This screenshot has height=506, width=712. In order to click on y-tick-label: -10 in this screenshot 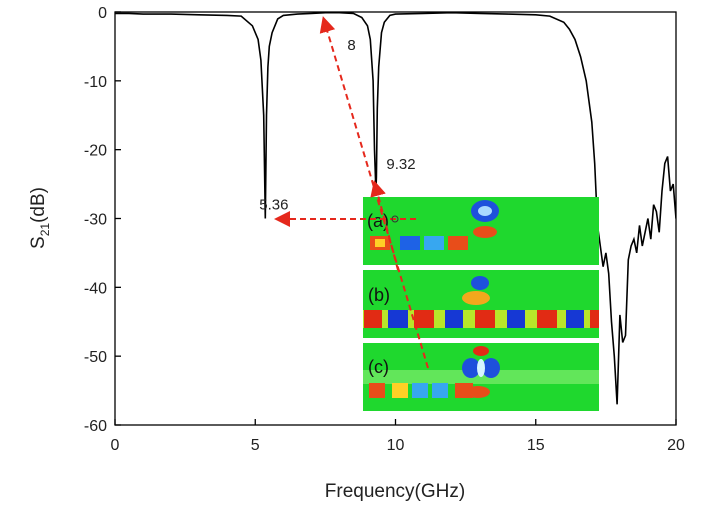, I will do `click(95, 82)`.